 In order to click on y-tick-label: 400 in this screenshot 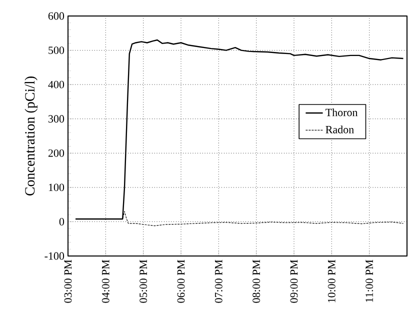, I will do `click(56, 84)`.